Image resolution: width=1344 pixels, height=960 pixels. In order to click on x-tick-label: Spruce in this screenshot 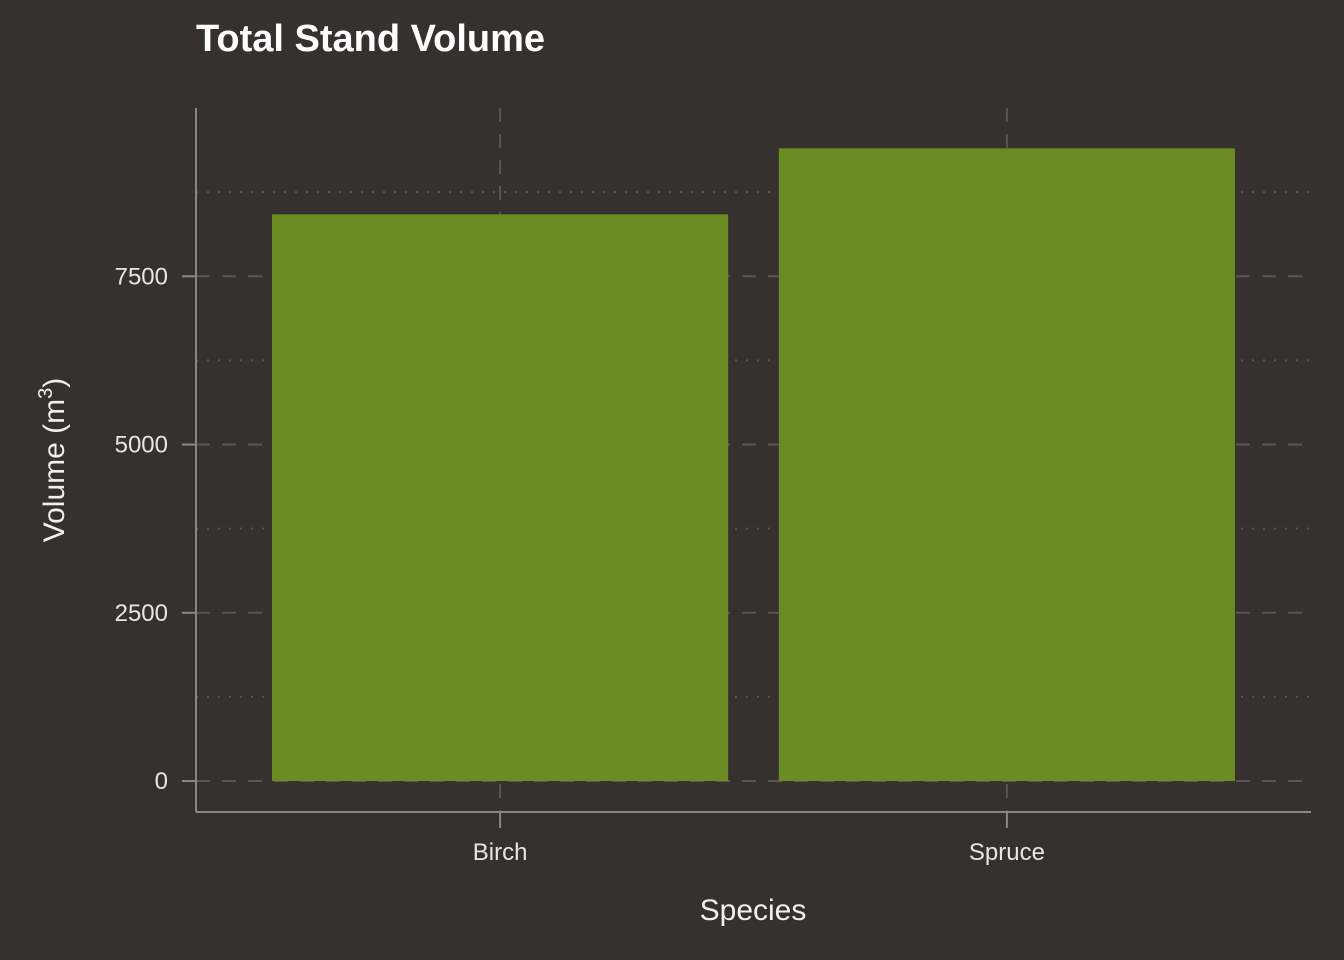, I will do `click(1007, 852)`.